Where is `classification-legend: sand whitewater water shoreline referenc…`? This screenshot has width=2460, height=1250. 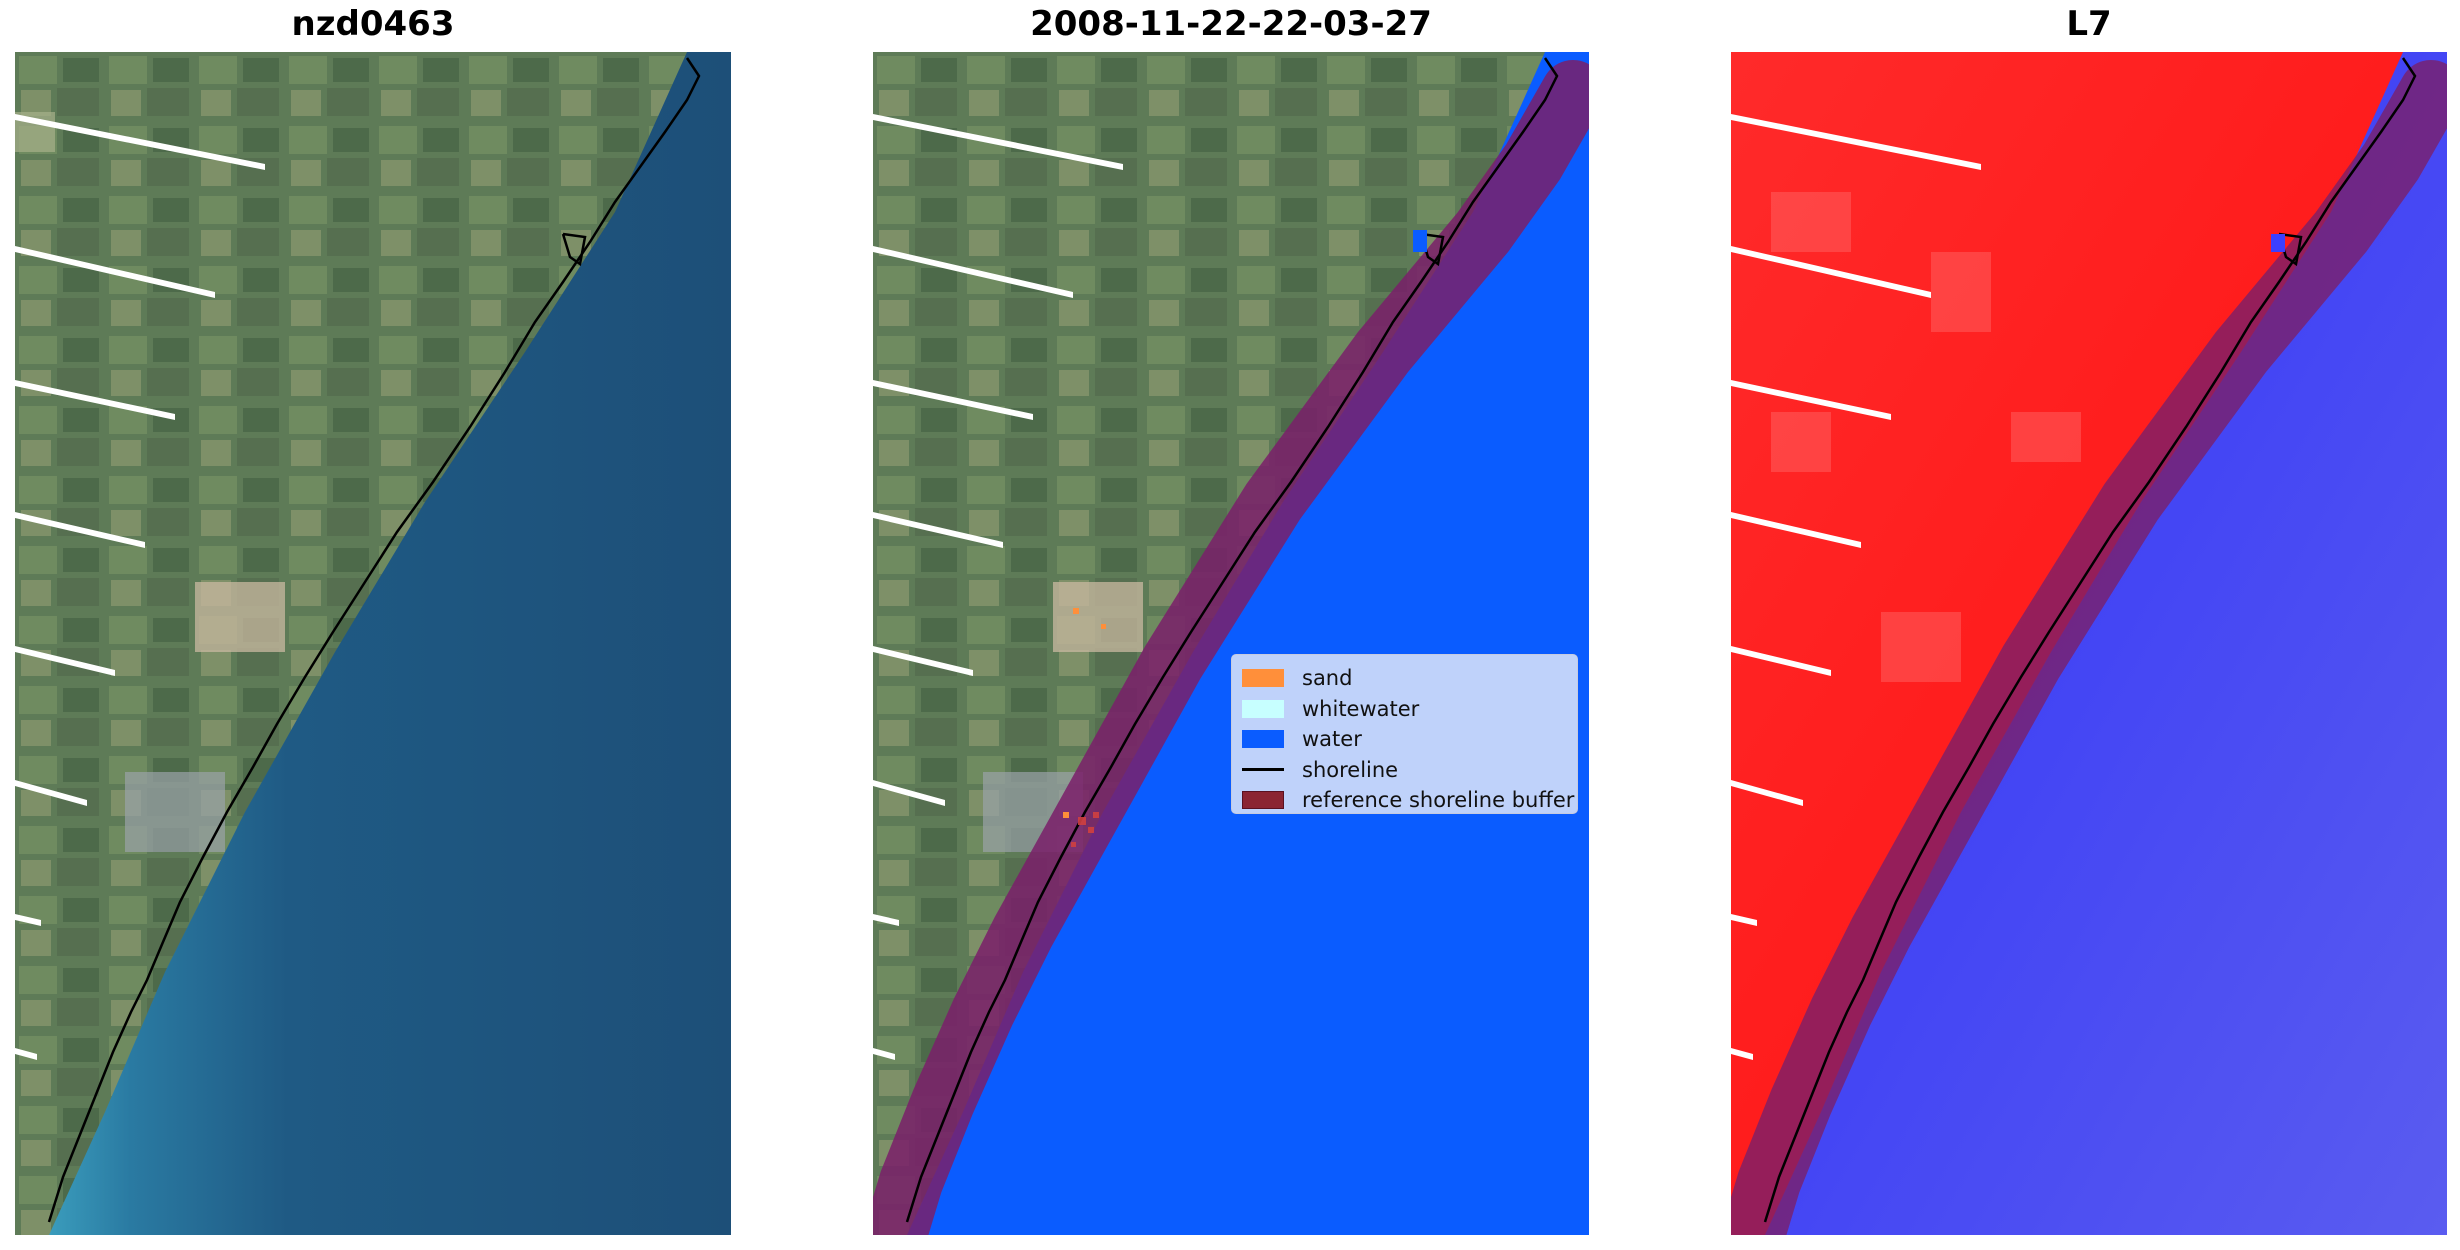 classification-legend: sand whitewater water shoreline referenc… is located at coordinates (1404, 734).